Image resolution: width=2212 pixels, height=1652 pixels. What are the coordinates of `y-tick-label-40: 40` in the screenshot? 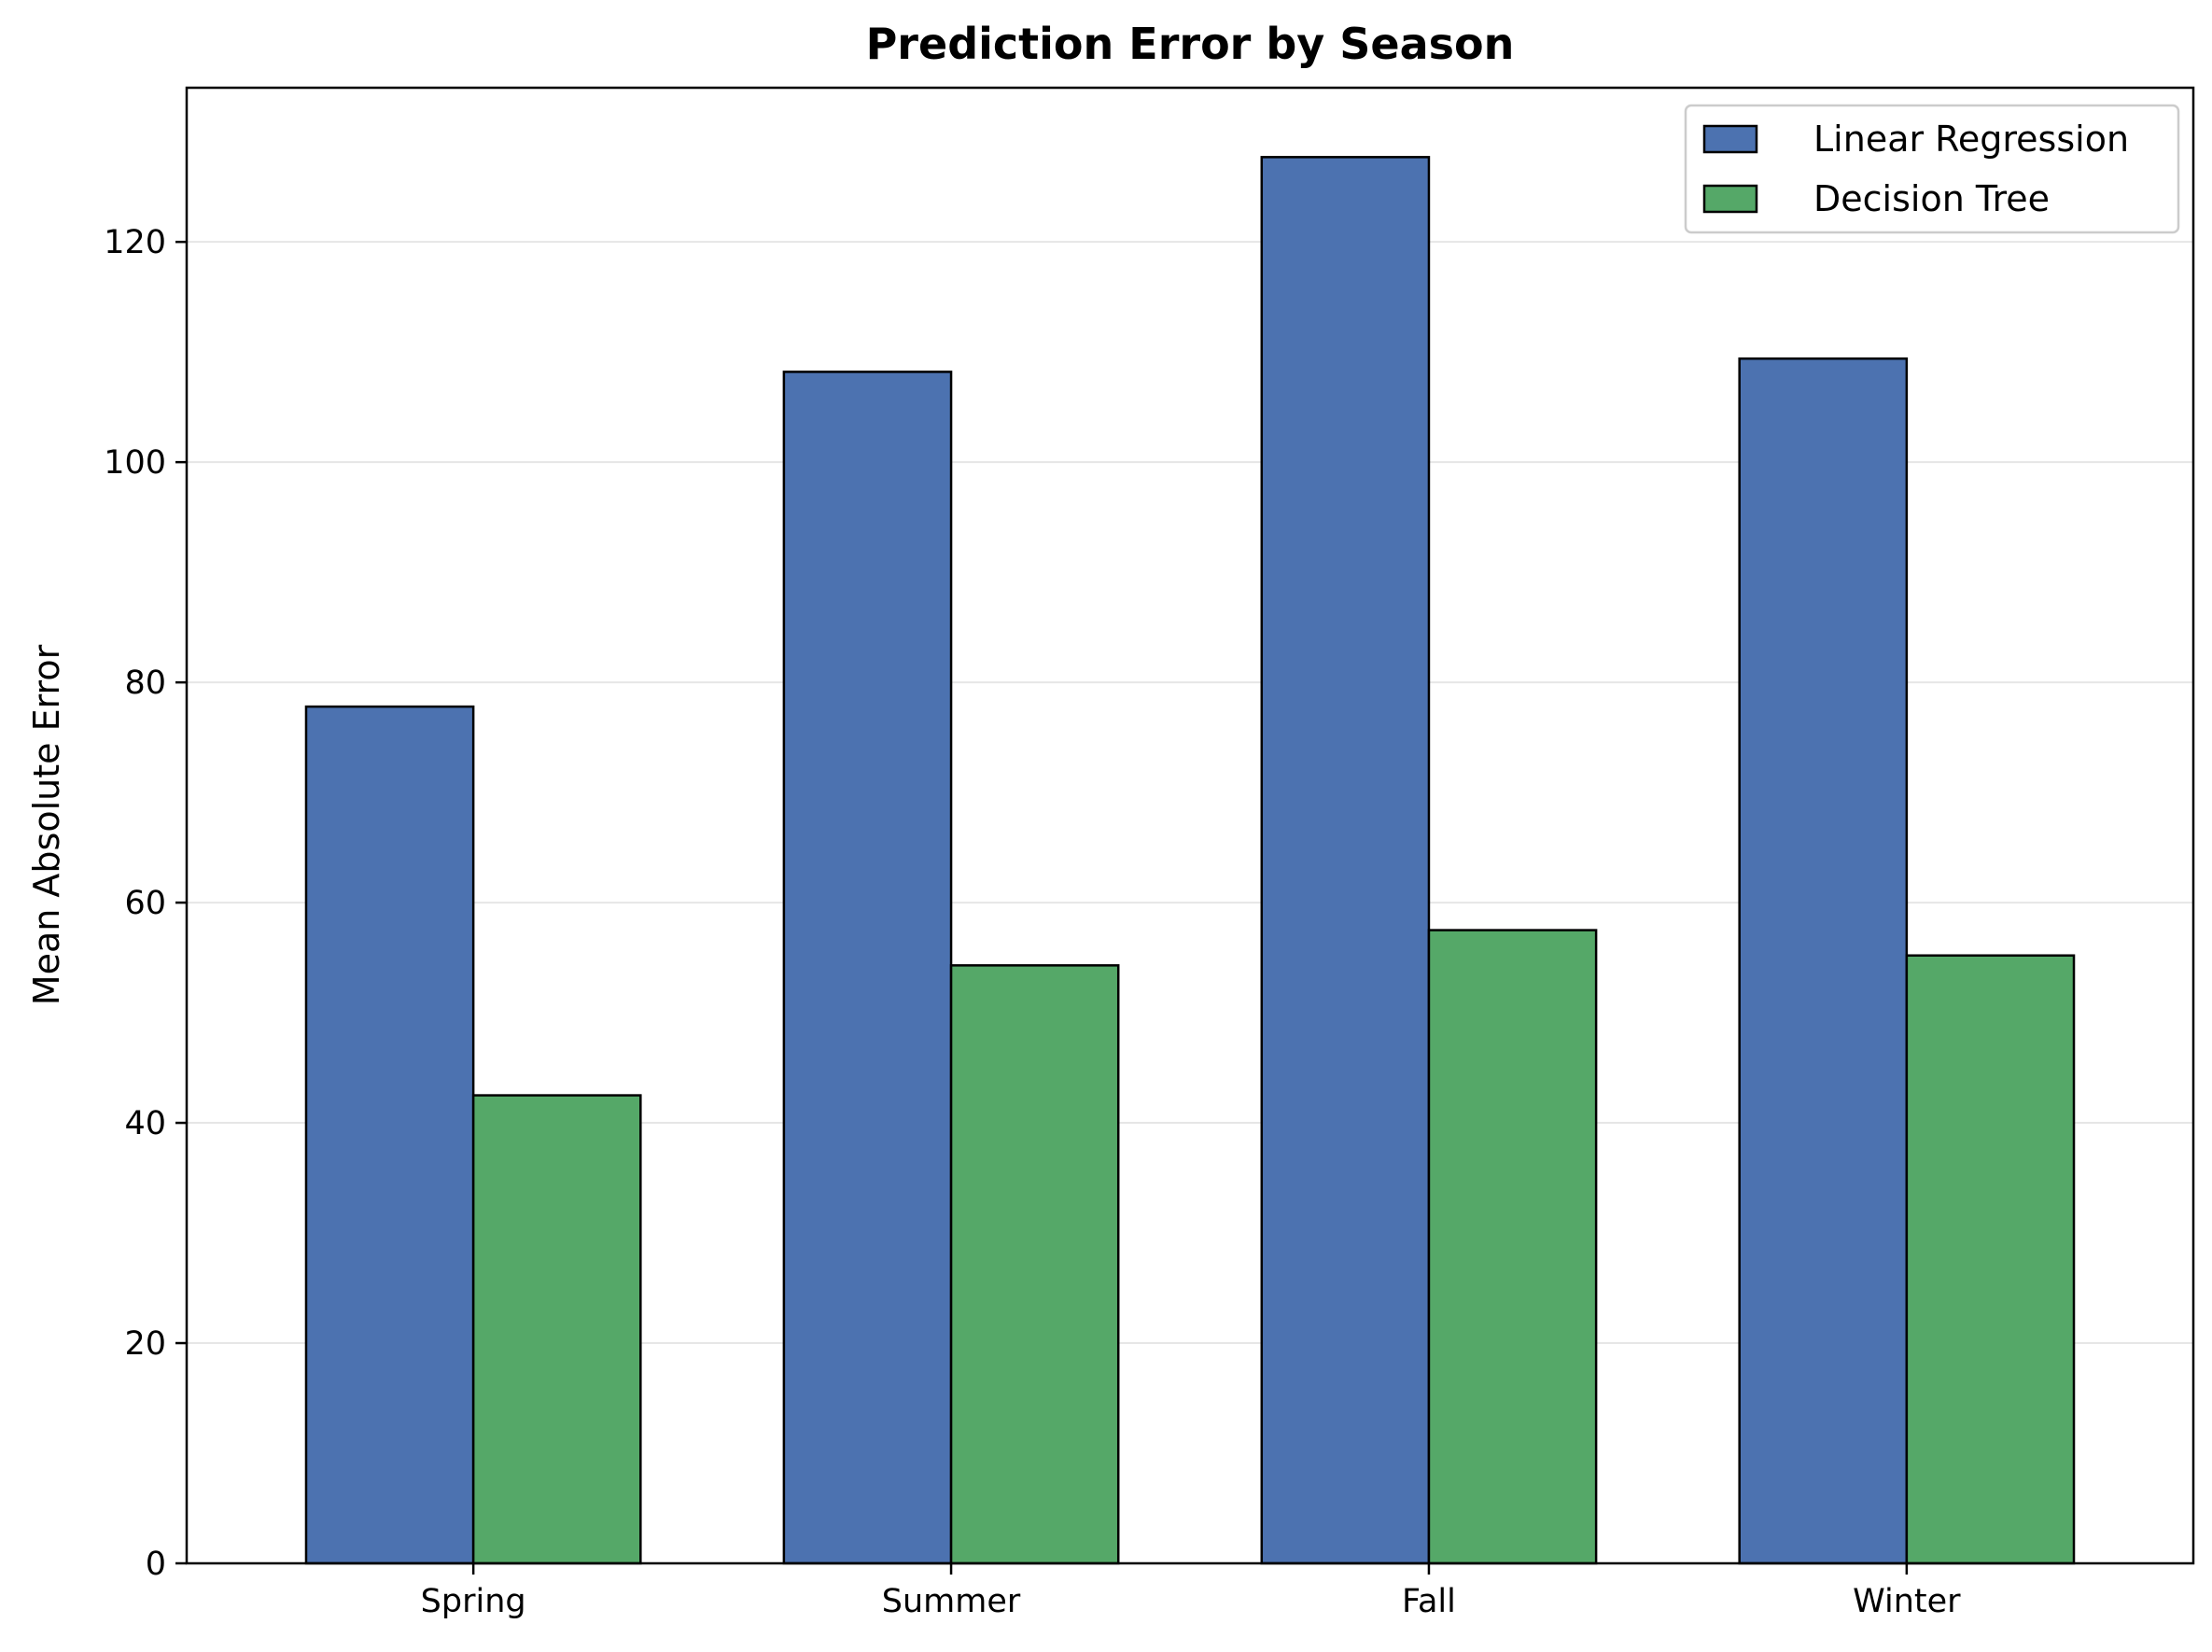 It's located at (145, 1123).